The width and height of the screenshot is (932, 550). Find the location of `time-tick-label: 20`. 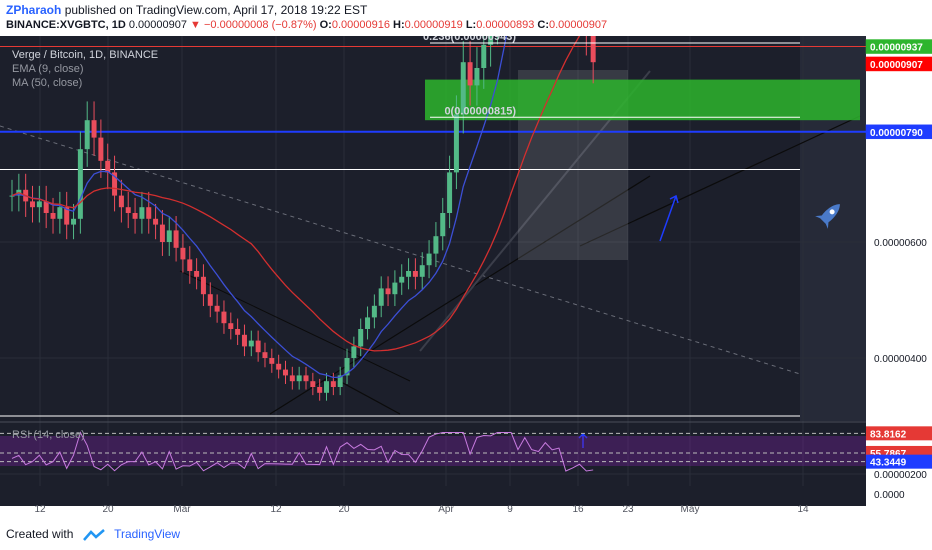

time-tick-label: 20 is located at coordinates (108, 509).